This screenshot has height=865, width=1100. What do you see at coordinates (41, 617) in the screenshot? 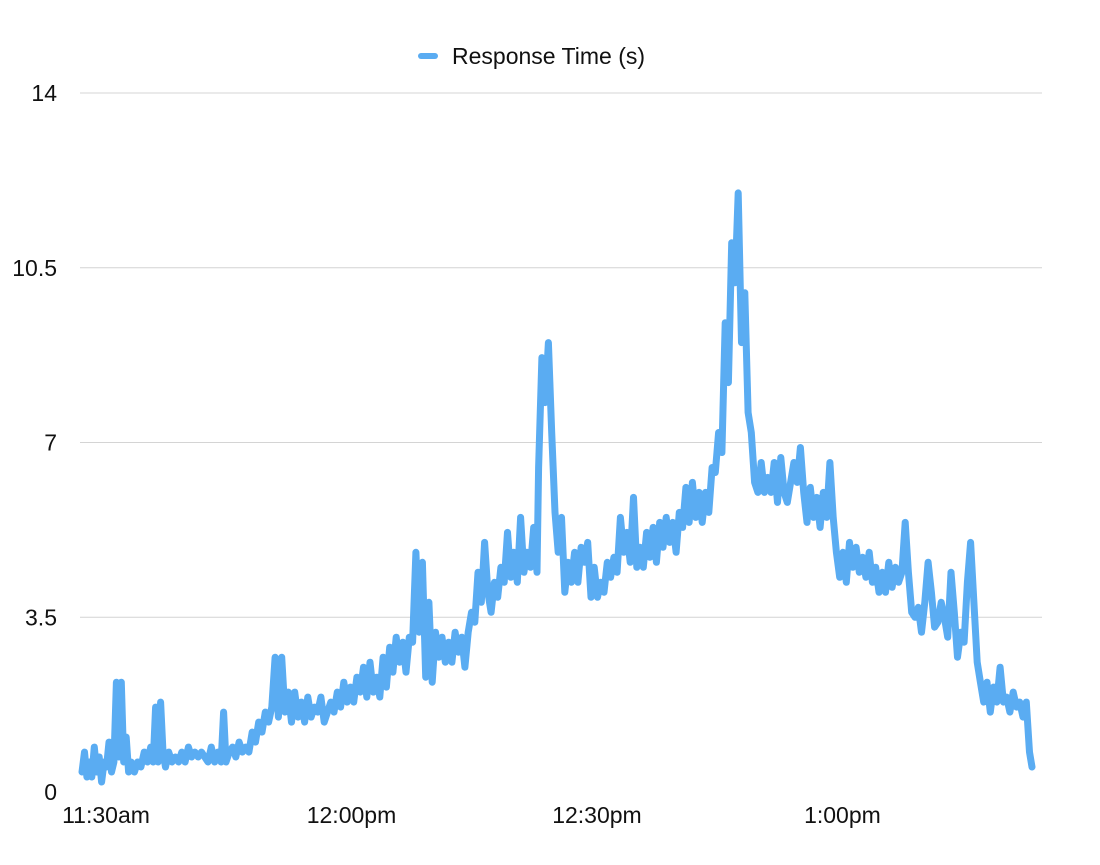
I see `y-tick-label: 3.5` at bounding box center [41, 617].